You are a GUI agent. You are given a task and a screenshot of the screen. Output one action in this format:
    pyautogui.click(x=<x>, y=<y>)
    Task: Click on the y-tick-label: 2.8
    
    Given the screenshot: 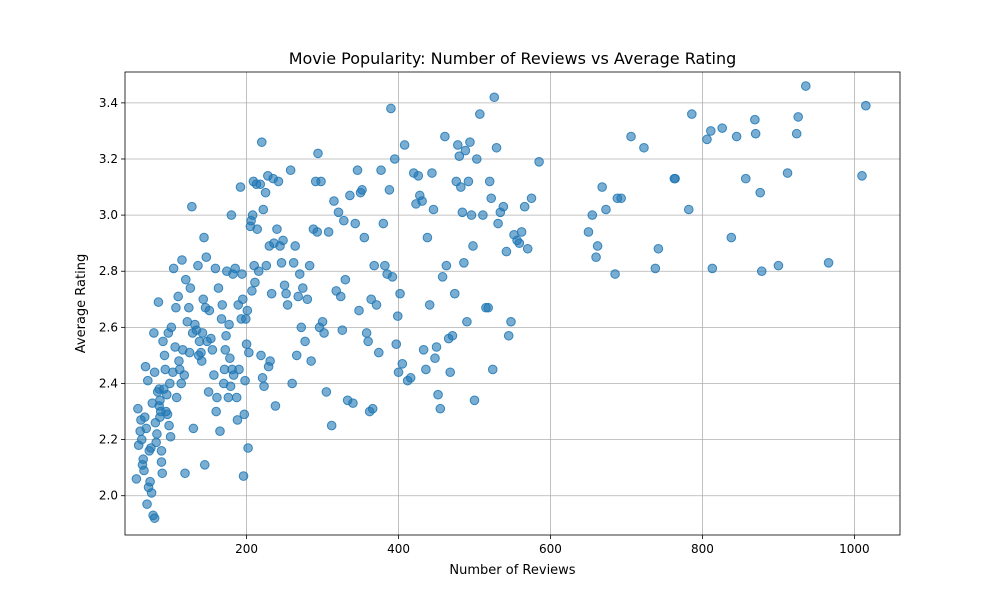 What is the action you would take?
    pyautogui.click(x=108, y=271)
    